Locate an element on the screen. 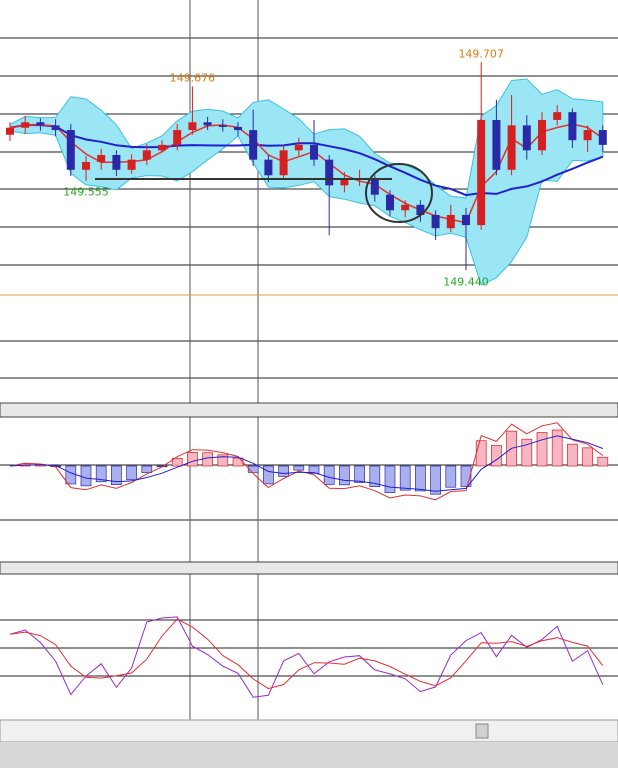 The height and width of the screenshot is (768, 618). moving-average-fast is located at coordinates (306, 173).